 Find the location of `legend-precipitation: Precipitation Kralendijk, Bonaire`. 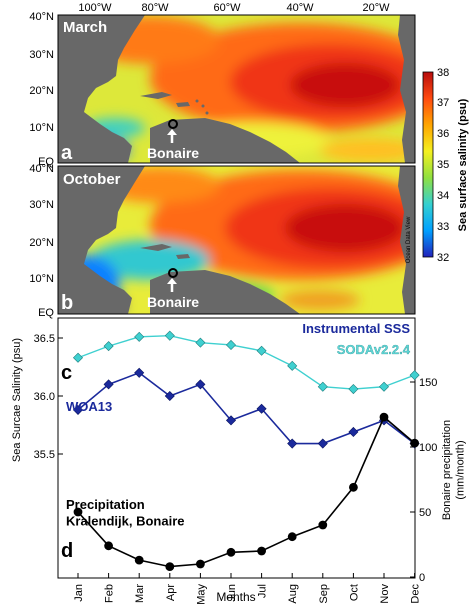

legend-precipitation: Precipitation Kralendijk, Bonaire is located at coordinates (125, 512).